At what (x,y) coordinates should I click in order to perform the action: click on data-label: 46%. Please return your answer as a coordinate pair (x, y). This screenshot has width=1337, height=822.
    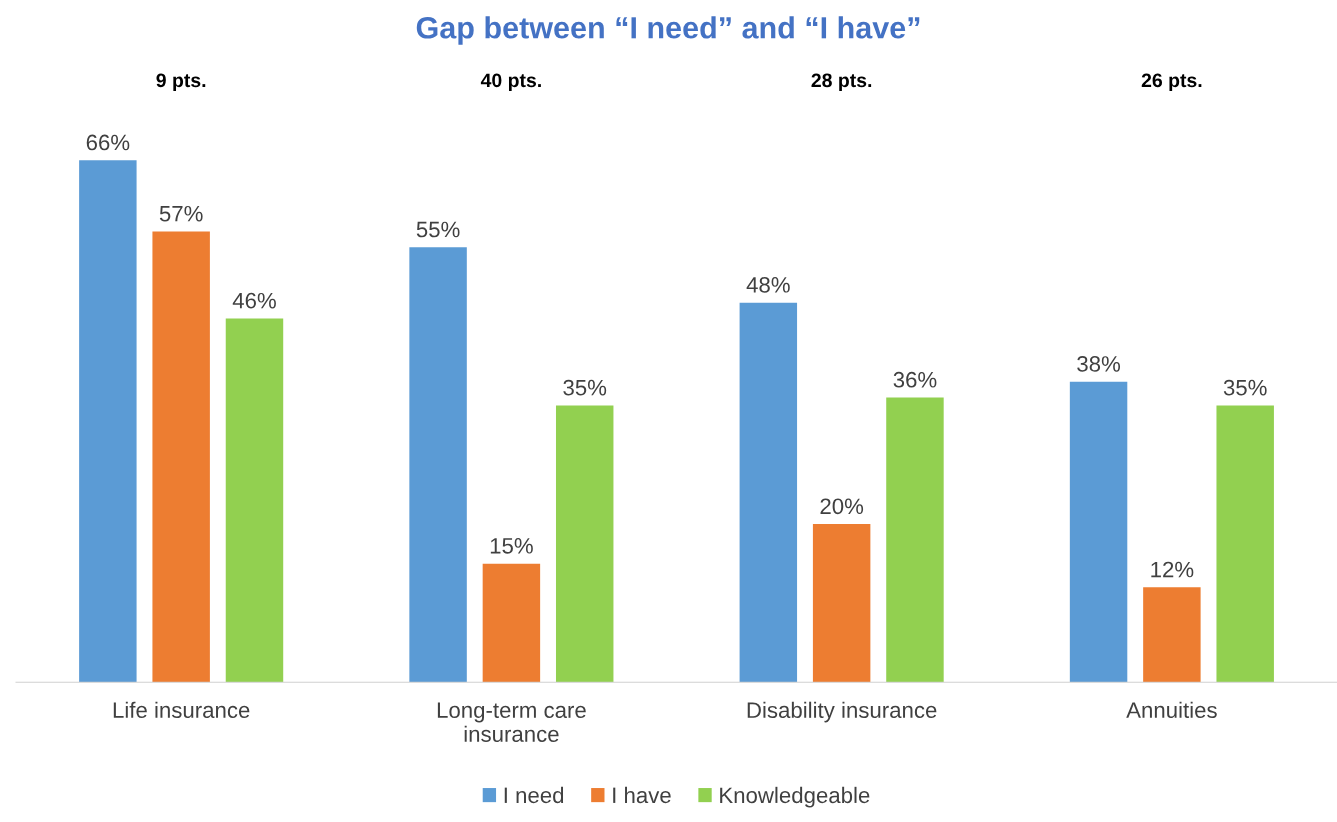
    Looking at the image, I should click on (254, 300).